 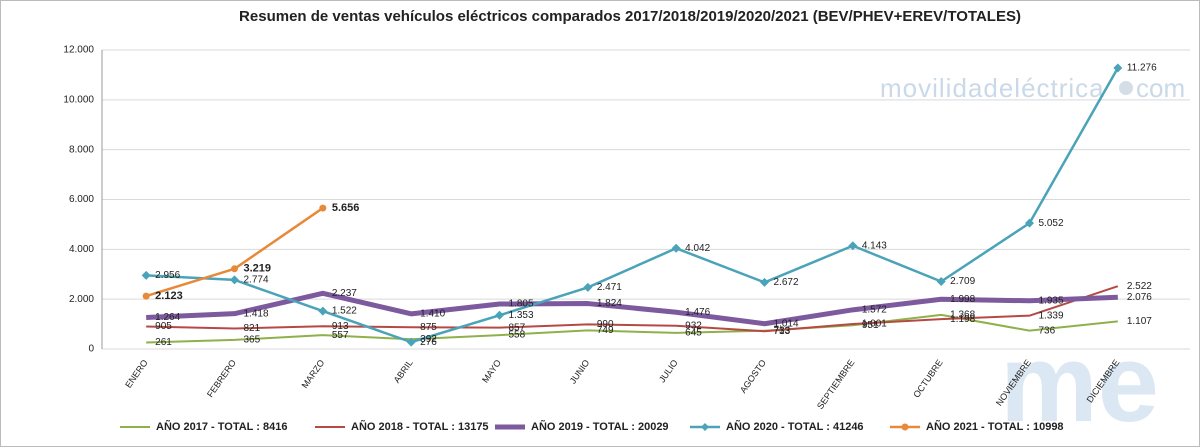 What do you see at coordinates (81, 249) in the screenshot?
I see `y-tick-label: 4.000` at bounding box center [81, 249].